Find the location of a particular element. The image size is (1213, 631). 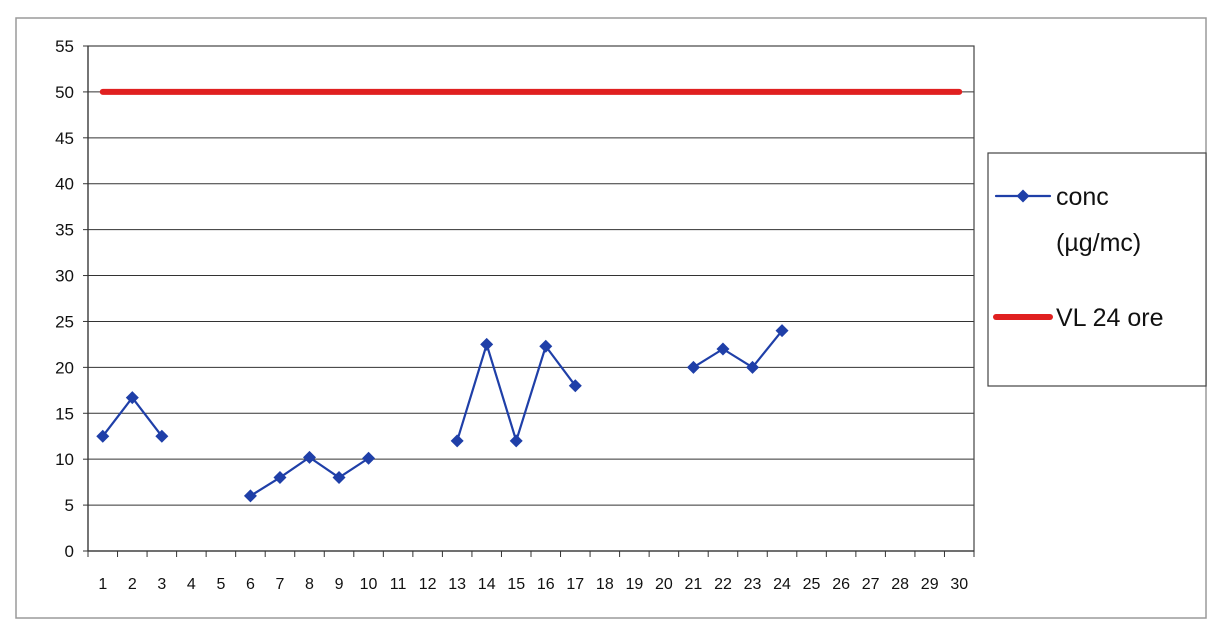

legend: conc (µg/mc) VL 24 ore is located at coordinates (1097, 269).